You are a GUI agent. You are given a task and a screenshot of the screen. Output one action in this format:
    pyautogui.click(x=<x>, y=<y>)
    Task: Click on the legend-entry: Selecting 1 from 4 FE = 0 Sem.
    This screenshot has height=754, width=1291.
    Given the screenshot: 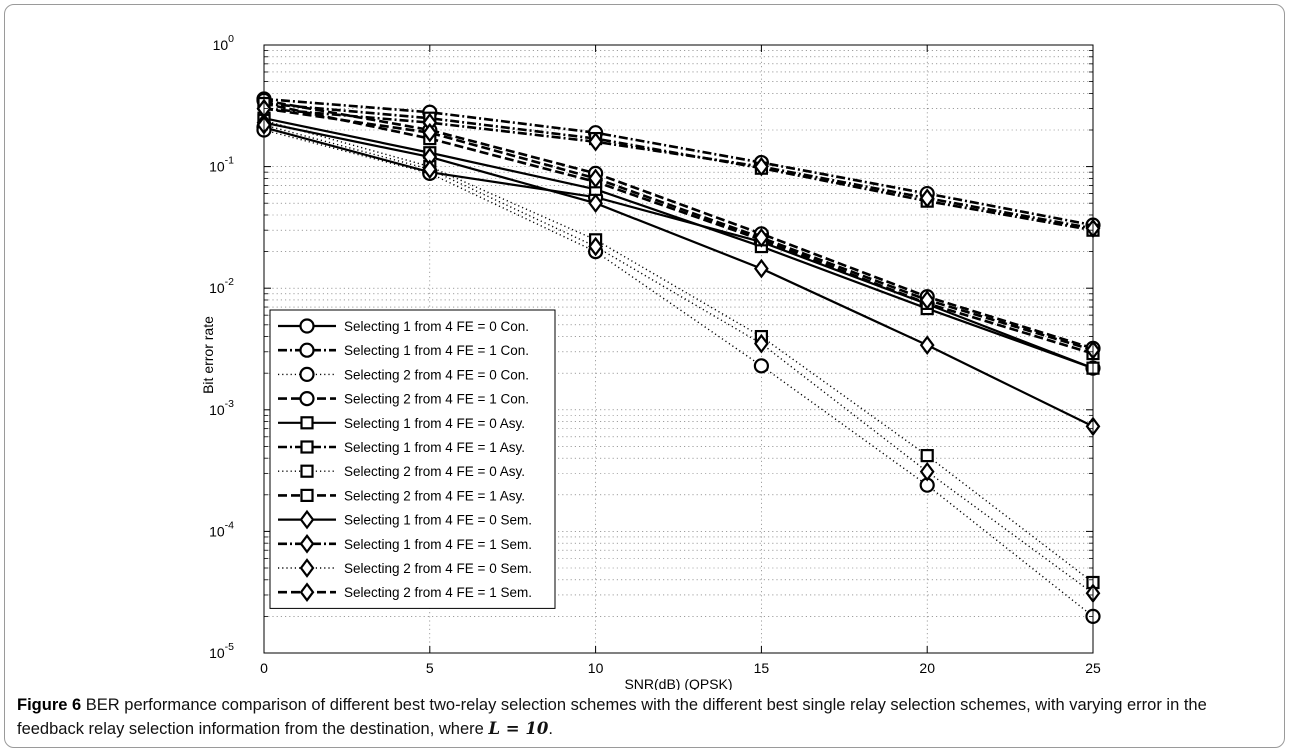 What is the action you would take?
    pyautogui.click(x=405, y=519)
    